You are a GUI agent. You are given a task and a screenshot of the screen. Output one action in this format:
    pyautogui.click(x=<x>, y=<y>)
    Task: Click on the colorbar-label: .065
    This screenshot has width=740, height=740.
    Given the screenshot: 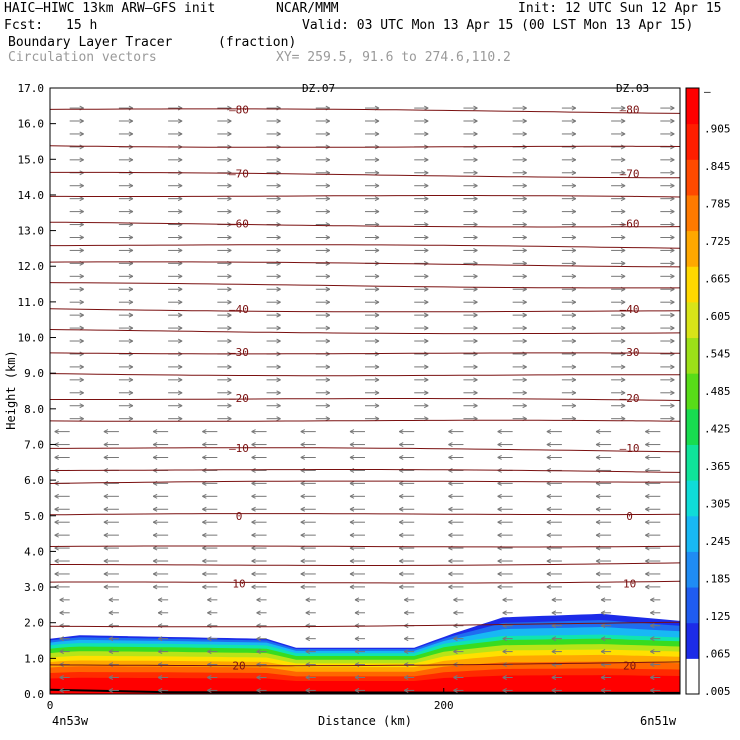 What is the action you would take?
    pyautogui.click(x=717, y=654)
    